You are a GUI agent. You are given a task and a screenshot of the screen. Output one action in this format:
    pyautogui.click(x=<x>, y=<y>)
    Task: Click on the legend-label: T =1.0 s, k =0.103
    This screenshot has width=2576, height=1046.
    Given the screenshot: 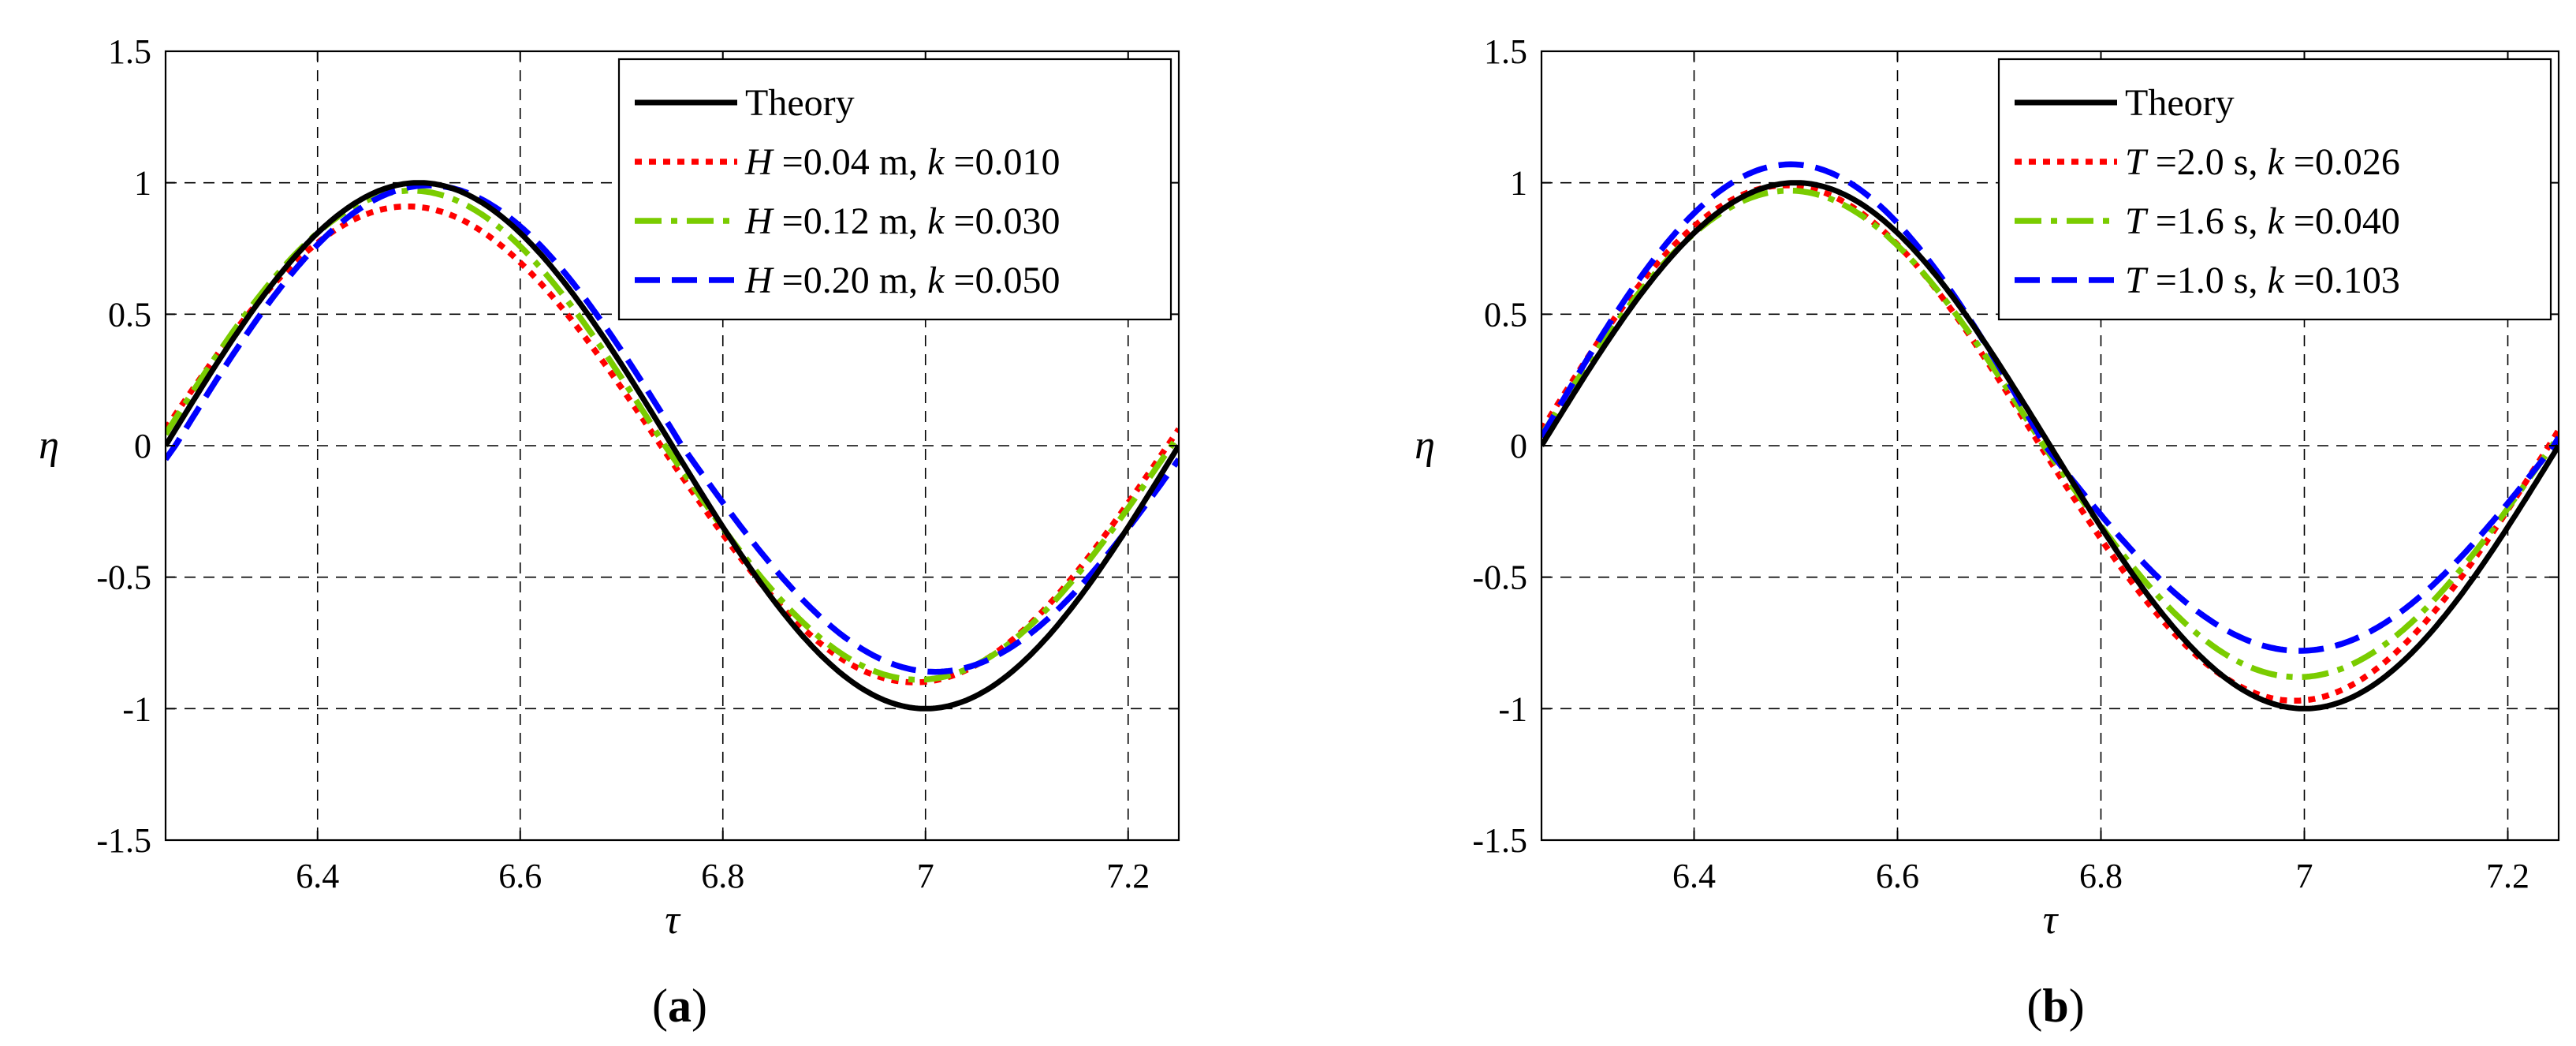 What is the action you would take?
    pyautogui.click(x=2262, y=280)
    